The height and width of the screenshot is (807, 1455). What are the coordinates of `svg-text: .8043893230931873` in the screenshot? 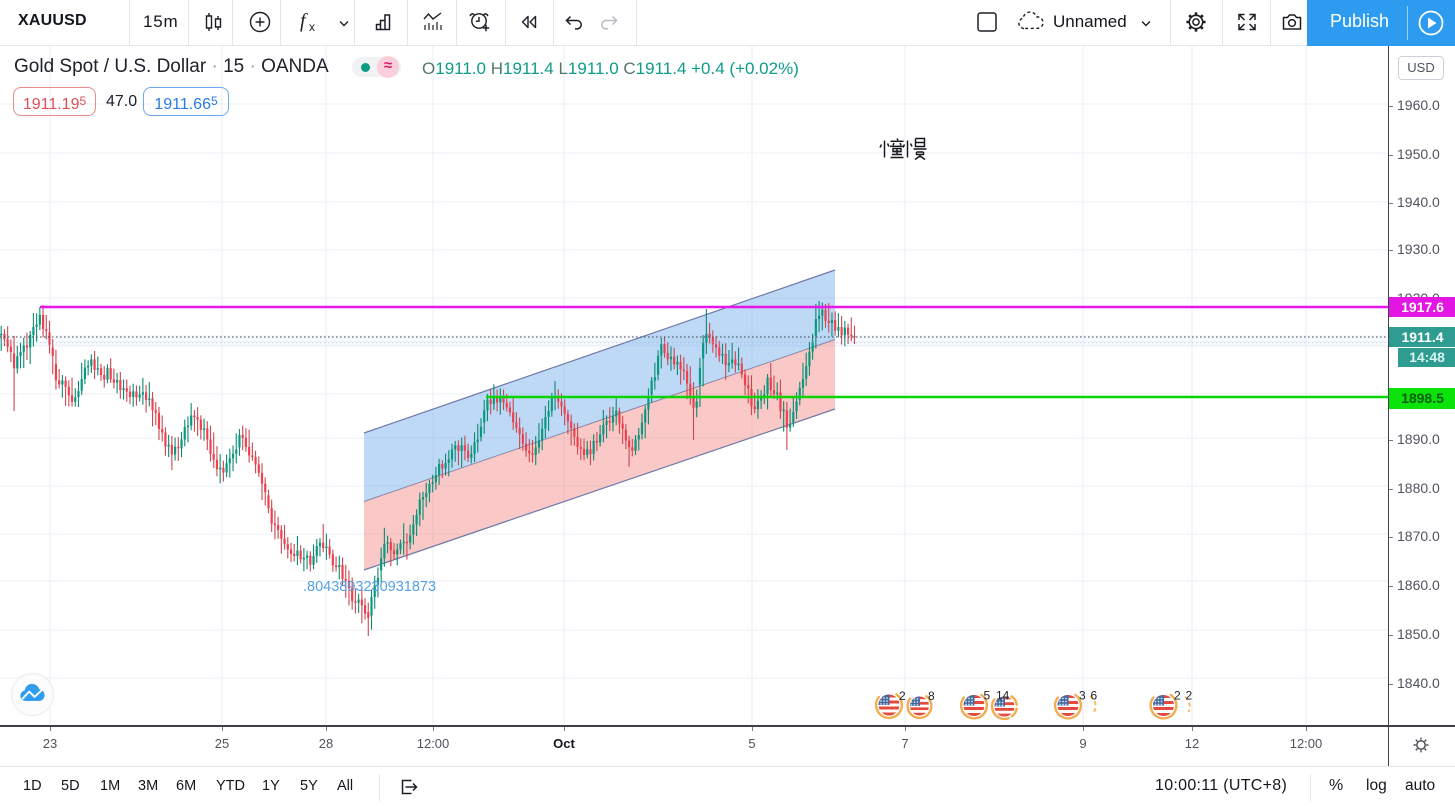 It's located at (369, 587).